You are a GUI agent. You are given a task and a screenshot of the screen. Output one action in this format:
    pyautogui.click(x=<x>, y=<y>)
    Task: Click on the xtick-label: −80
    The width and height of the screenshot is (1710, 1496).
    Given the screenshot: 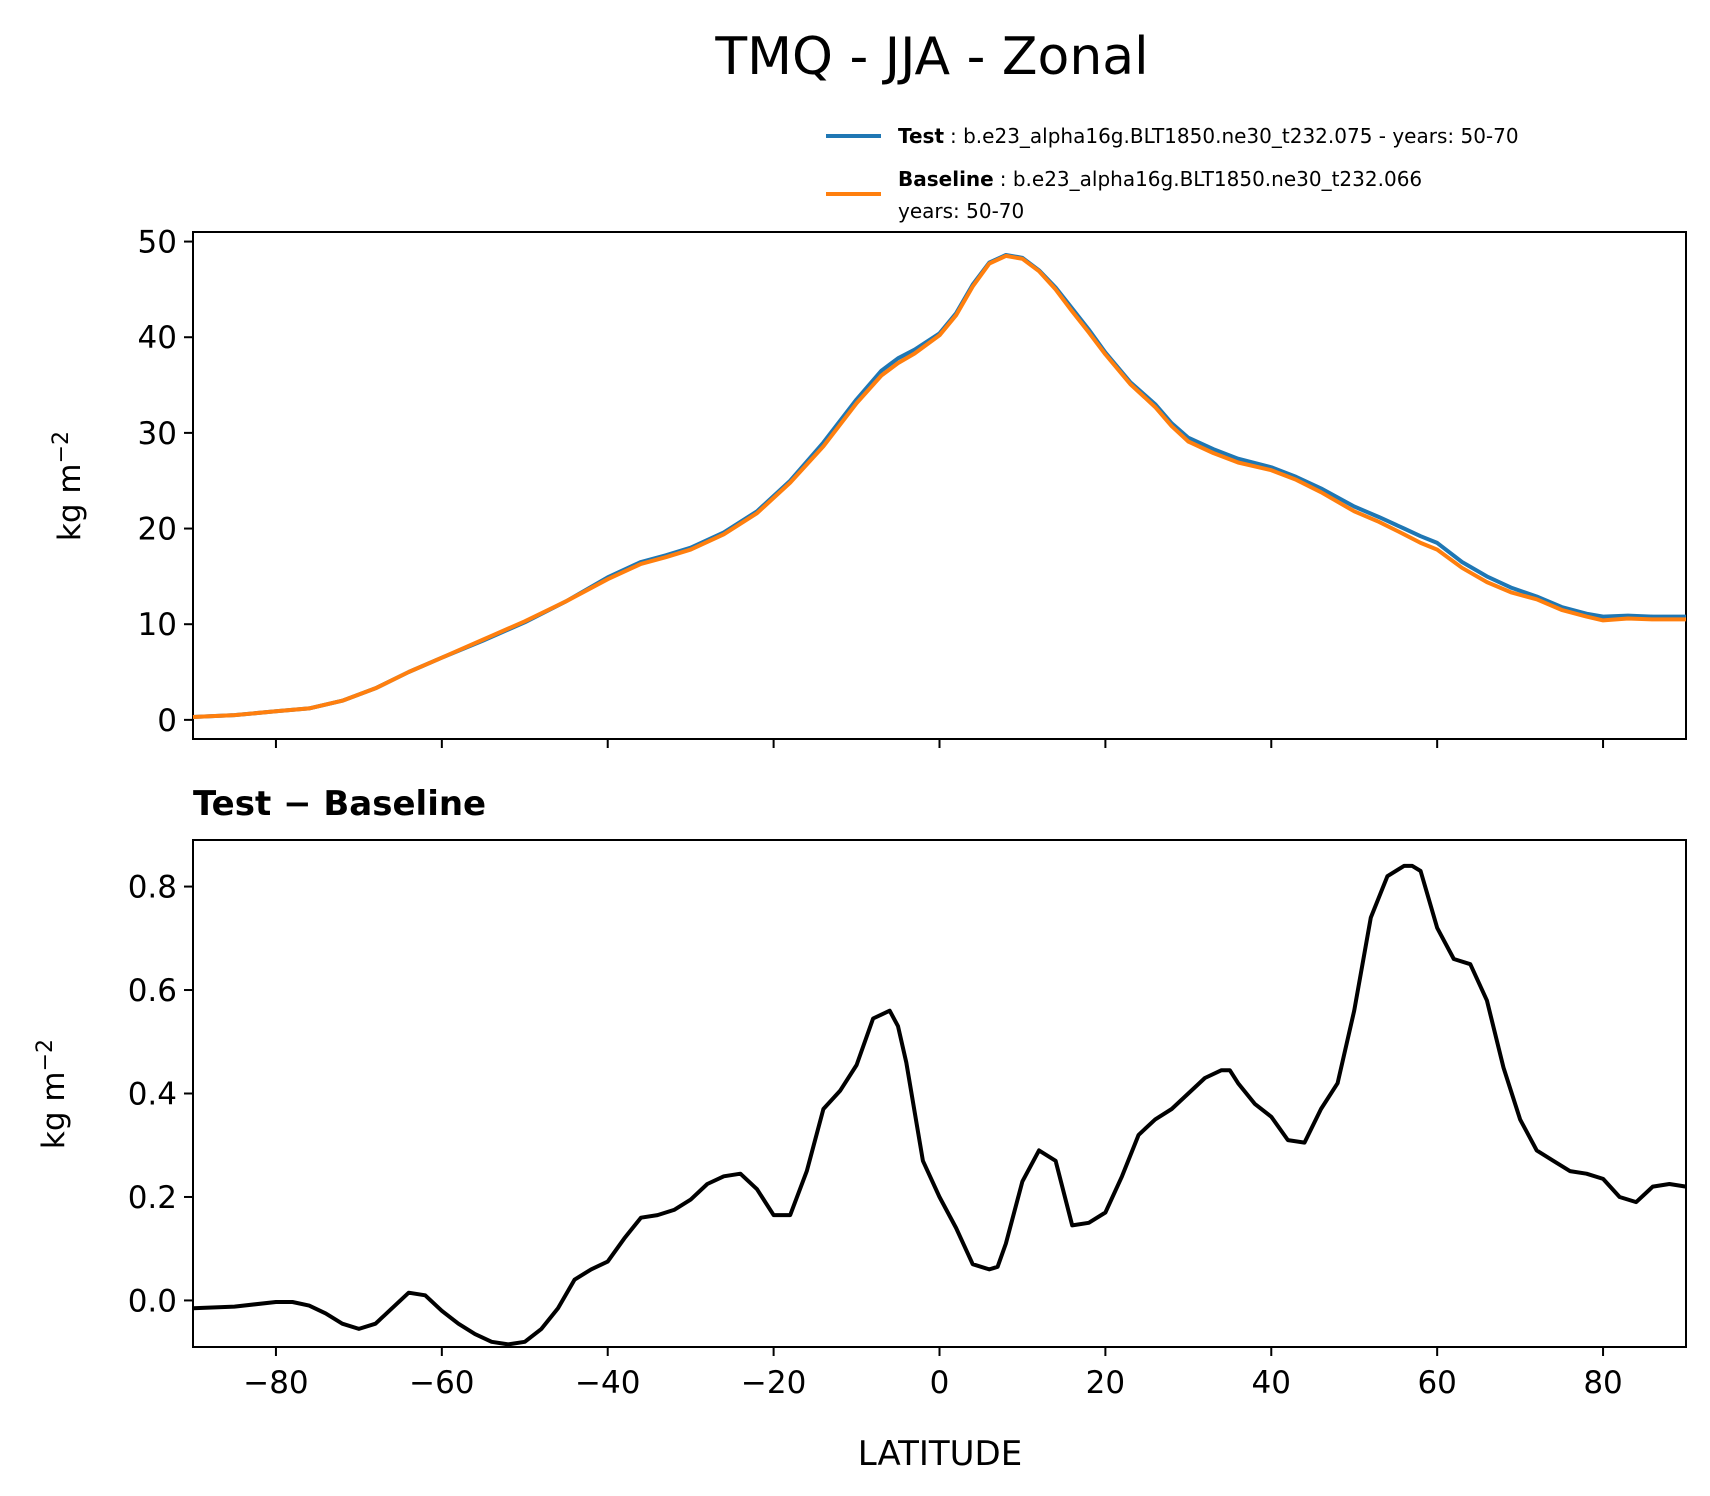 What is the action you would take?
    pyautogui.click(x=275, y=1383)
    